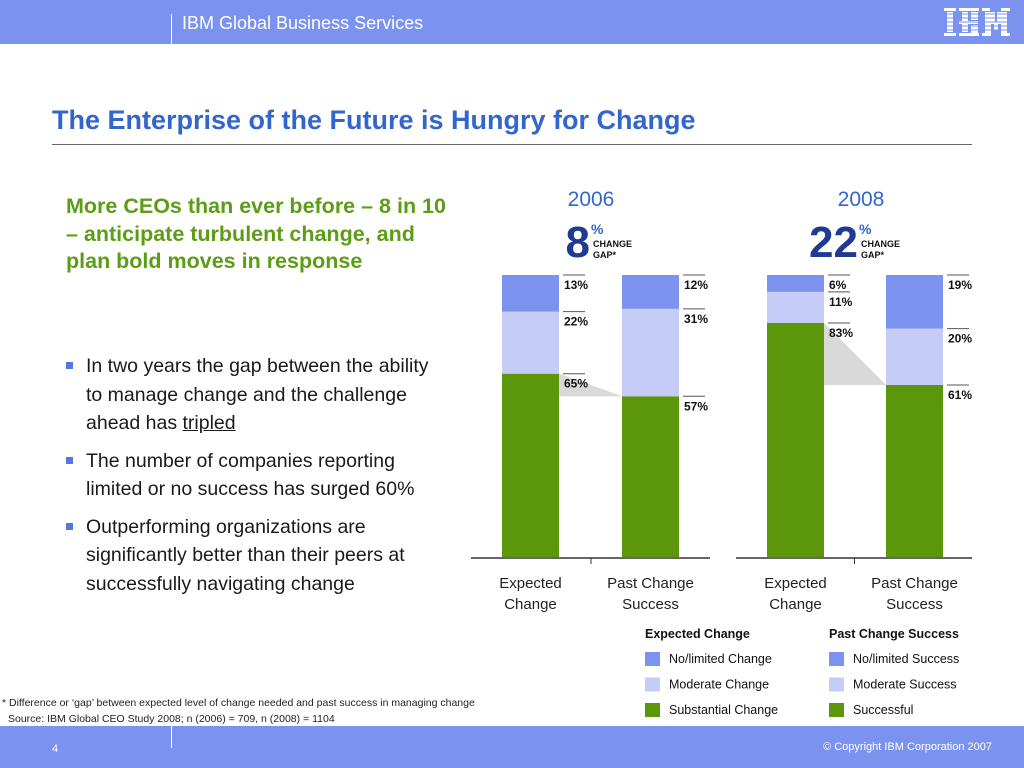 The image size is (1024, 768). What do you see at coordinates (512, 22) in the screenshot?
I see `header-bar: IBM Global Business Services` at bounding box center [512, 22].